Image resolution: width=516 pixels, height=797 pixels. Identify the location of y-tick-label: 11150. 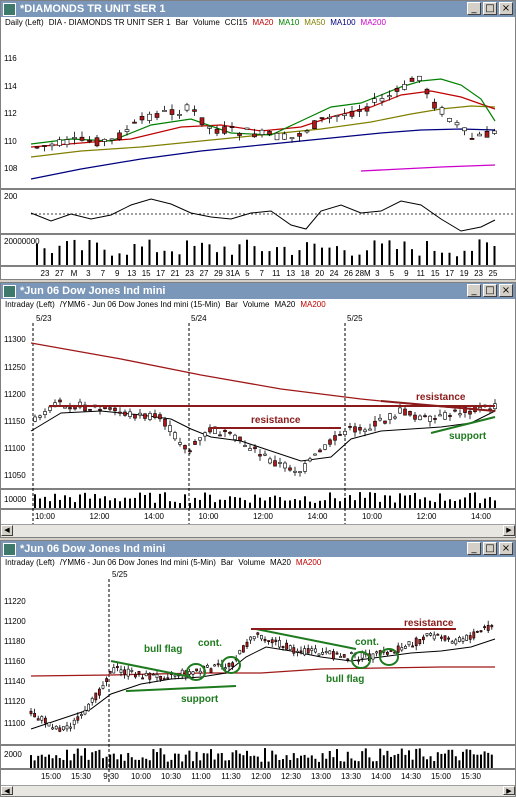
(15, 421).